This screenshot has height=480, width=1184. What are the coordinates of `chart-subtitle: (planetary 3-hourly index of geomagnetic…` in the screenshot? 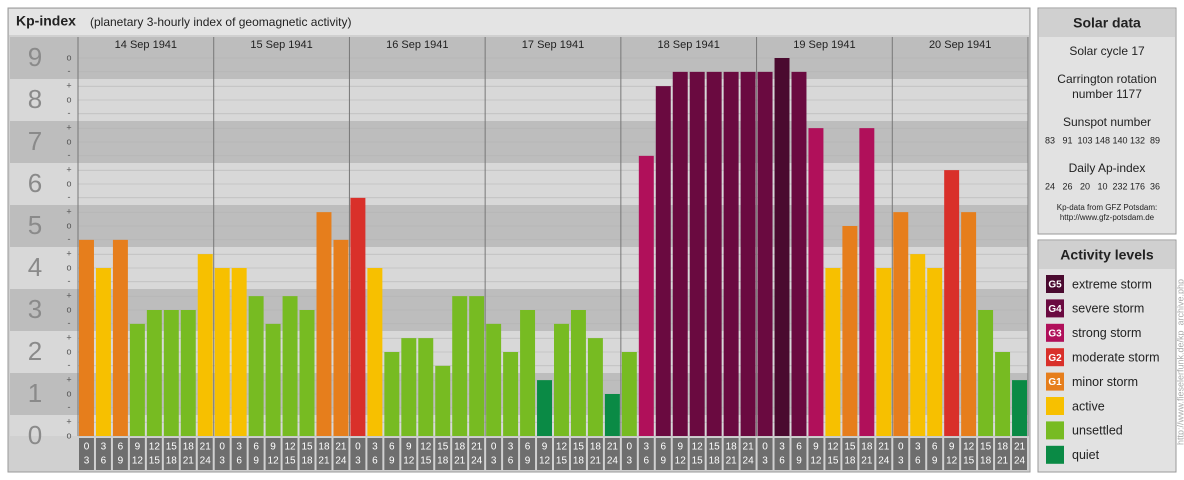 It's located at (220, 22).